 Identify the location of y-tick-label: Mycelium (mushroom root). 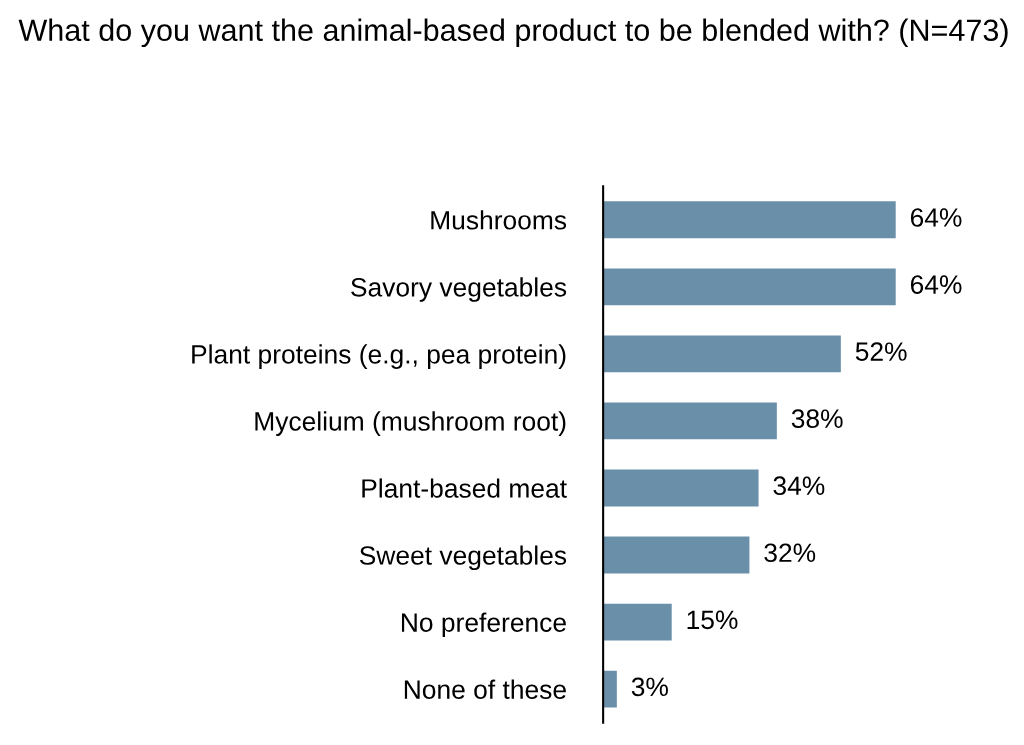
(410, 423).